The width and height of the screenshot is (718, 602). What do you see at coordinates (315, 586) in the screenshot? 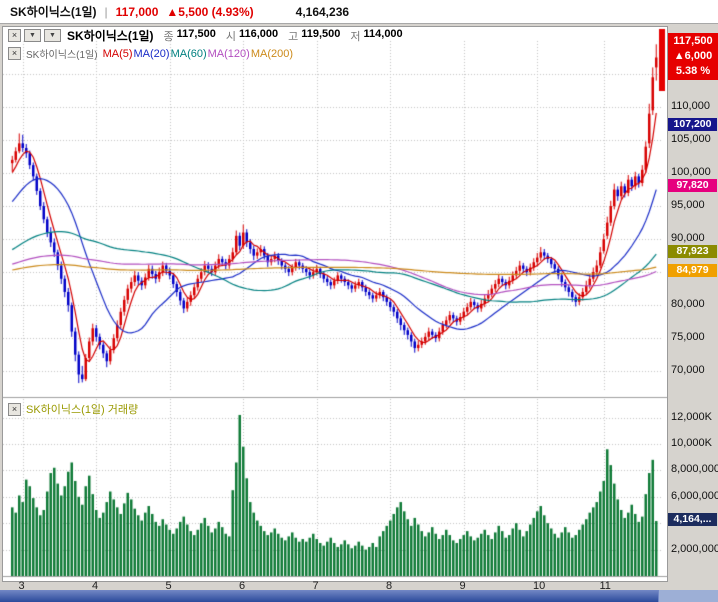
I see `month-label: 7` at bounding box center [315, 586].